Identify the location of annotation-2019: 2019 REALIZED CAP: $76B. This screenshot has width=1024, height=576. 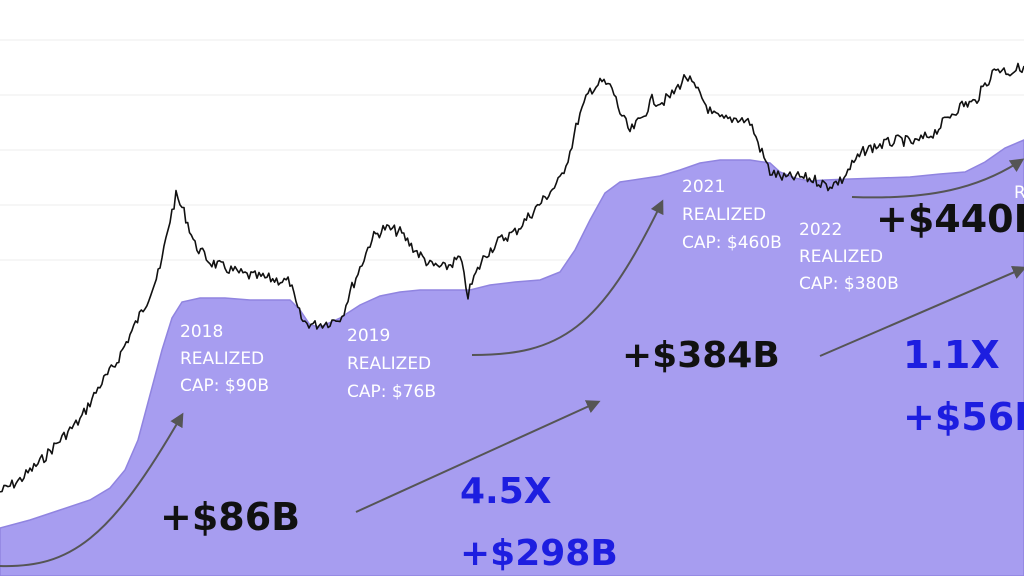
(391, 364).